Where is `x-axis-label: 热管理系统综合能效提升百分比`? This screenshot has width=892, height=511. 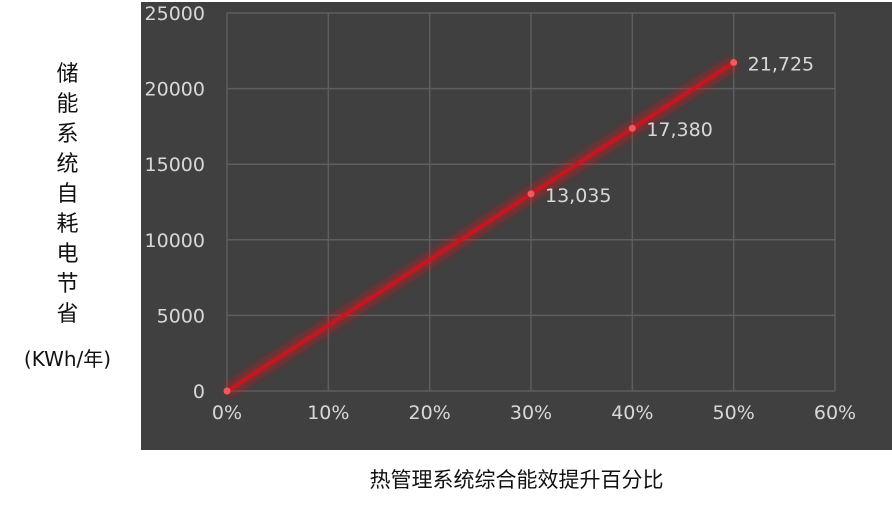
x-axis-label: 热管理系统综合能效提升百分比 is located at coordinates (516, 480).